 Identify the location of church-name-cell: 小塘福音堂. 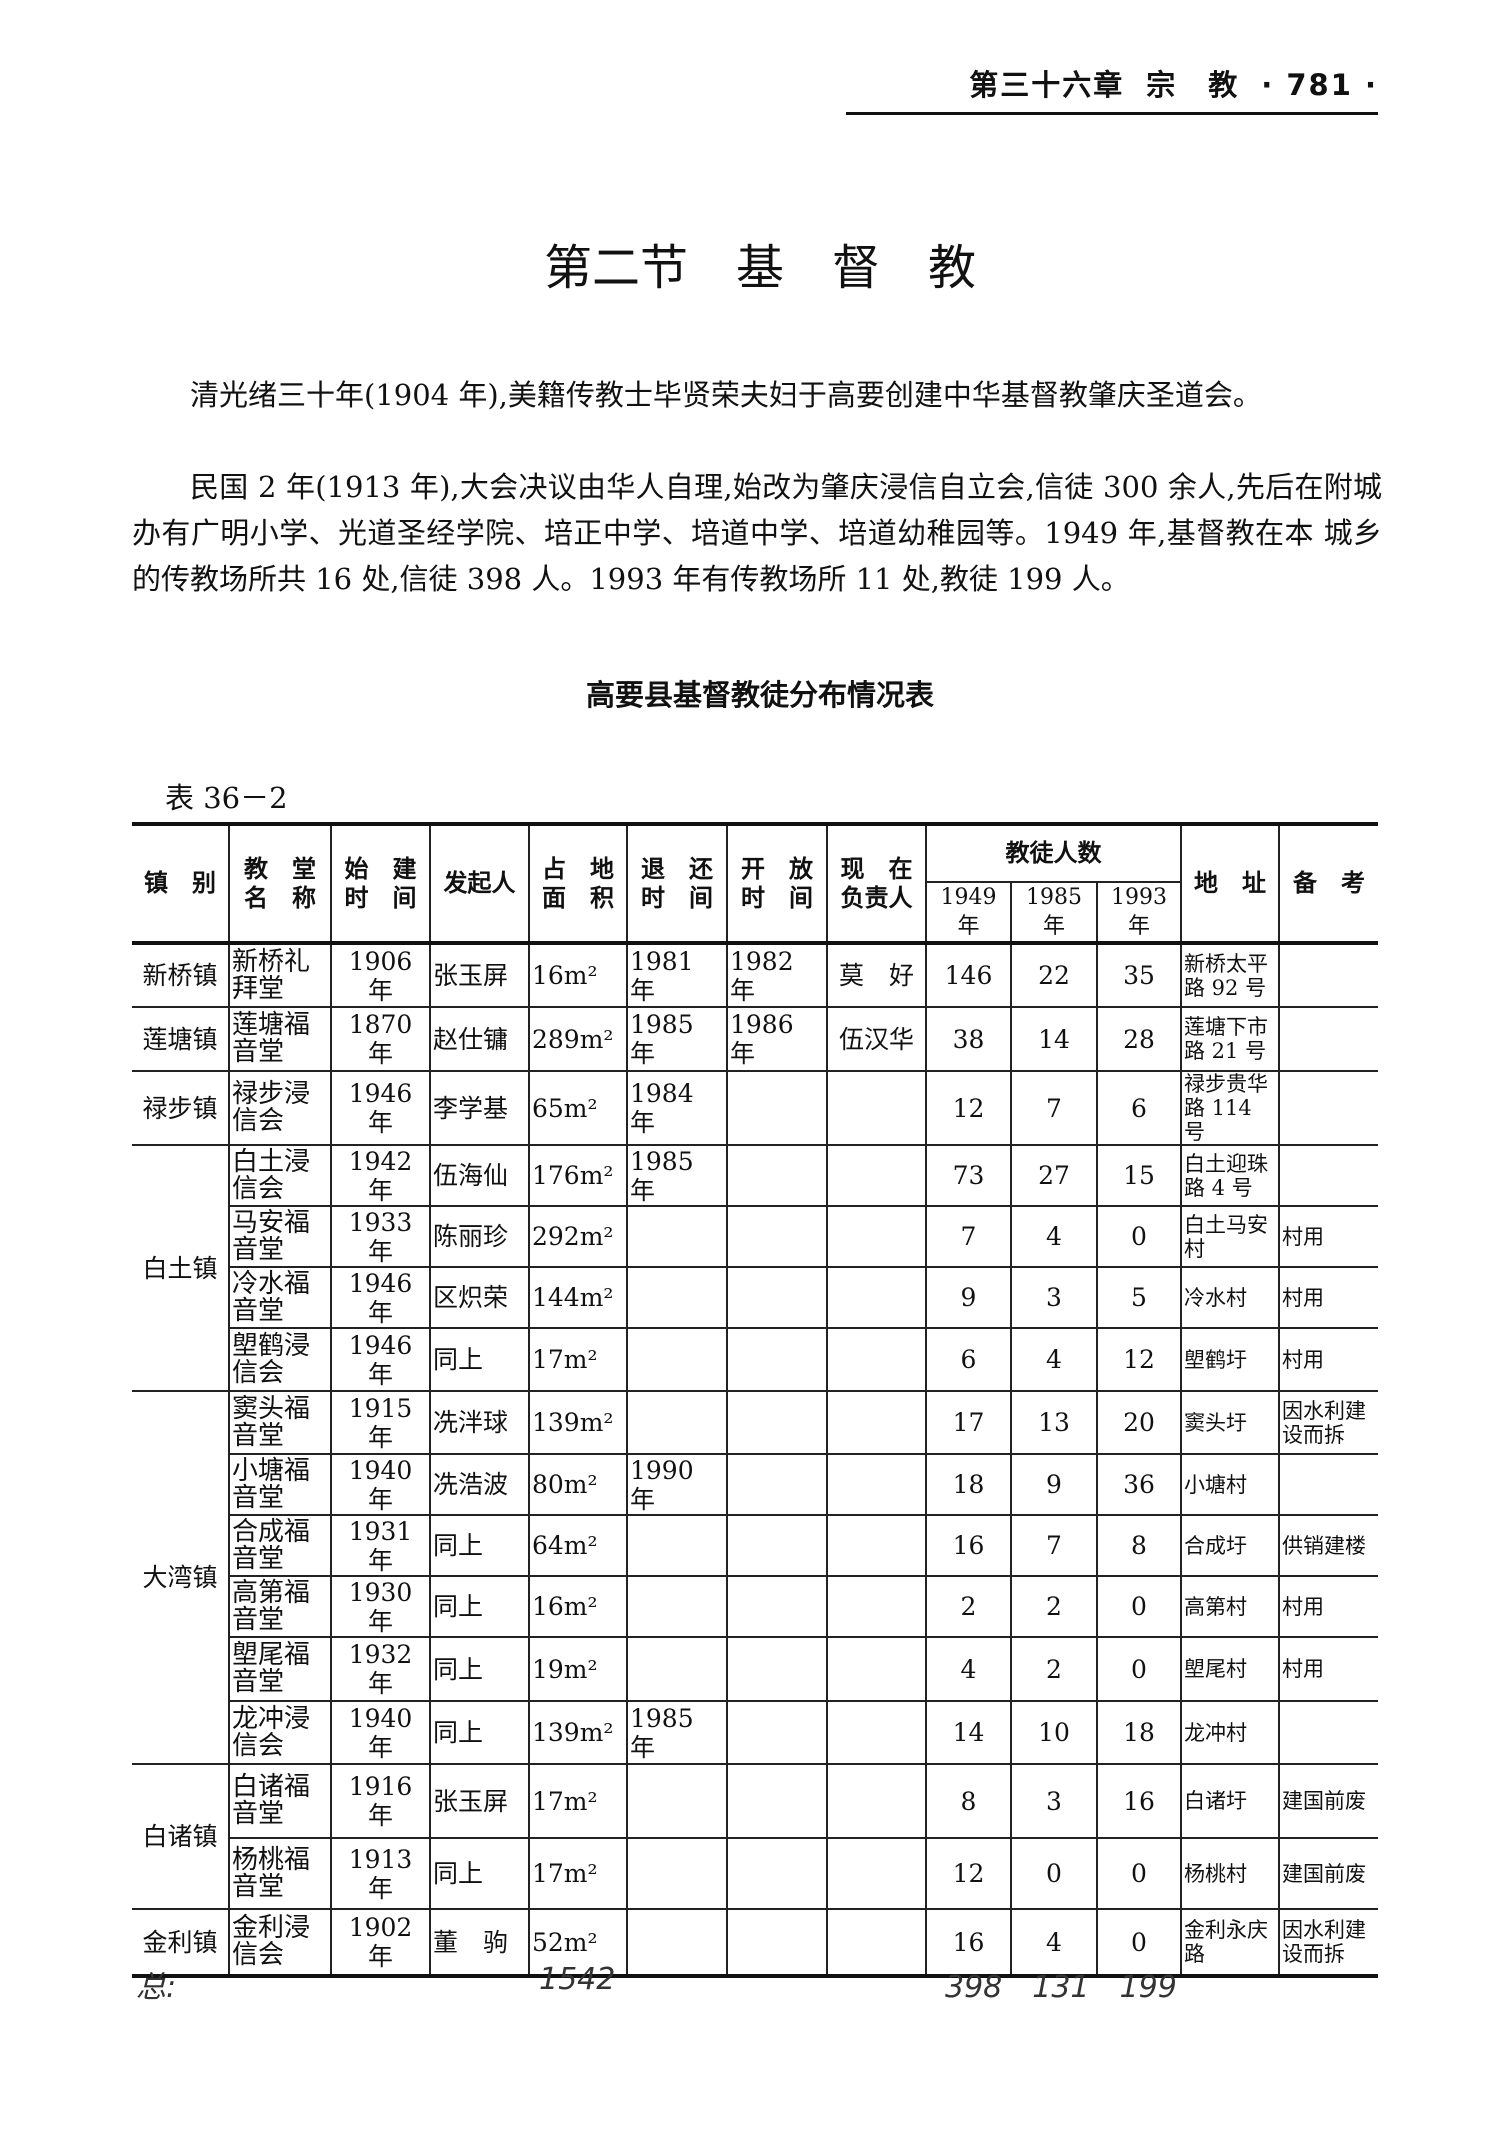
(280, 1484).